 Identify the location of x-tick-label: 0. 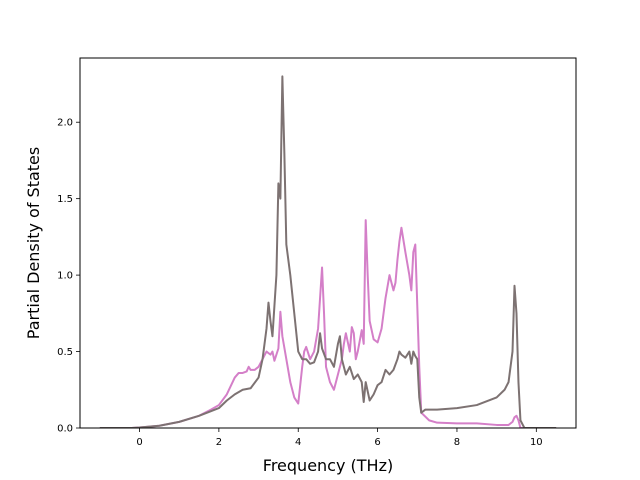
(139, 442).